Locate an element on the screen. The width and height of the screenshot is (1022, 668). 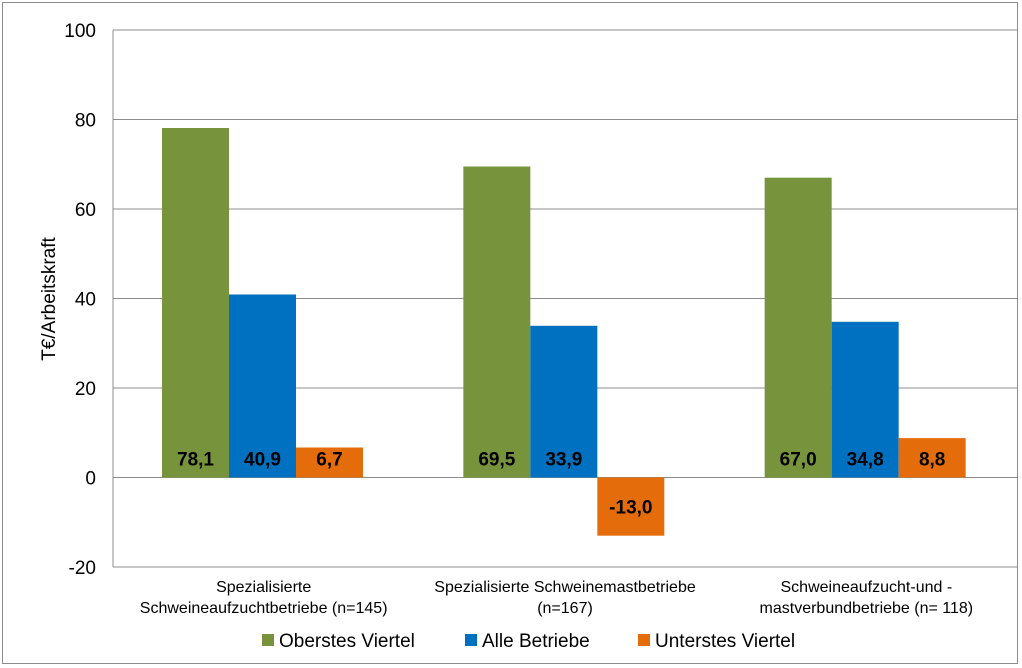
data-label: 78,1 is located at coordinates (195, 460).